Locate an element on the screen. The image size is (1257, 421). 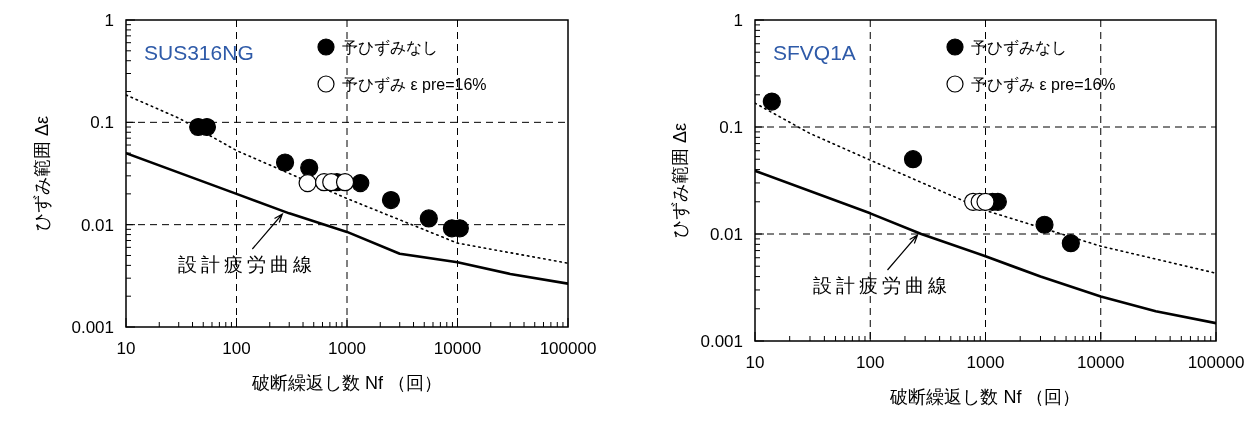
text: SFVQ1A is located at coordinates (814, 52).